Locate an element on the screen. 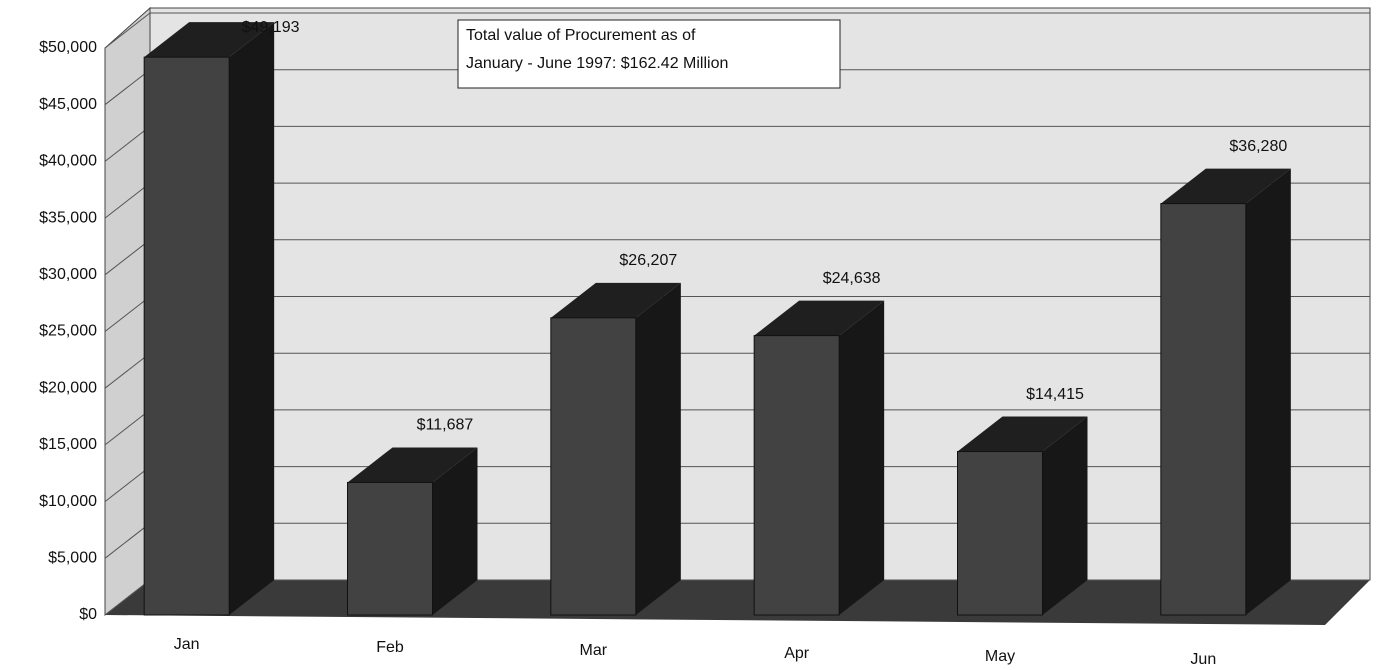 The image size is (1379, 670). x-tick-label: Jan is located at coordinates (187, 644).